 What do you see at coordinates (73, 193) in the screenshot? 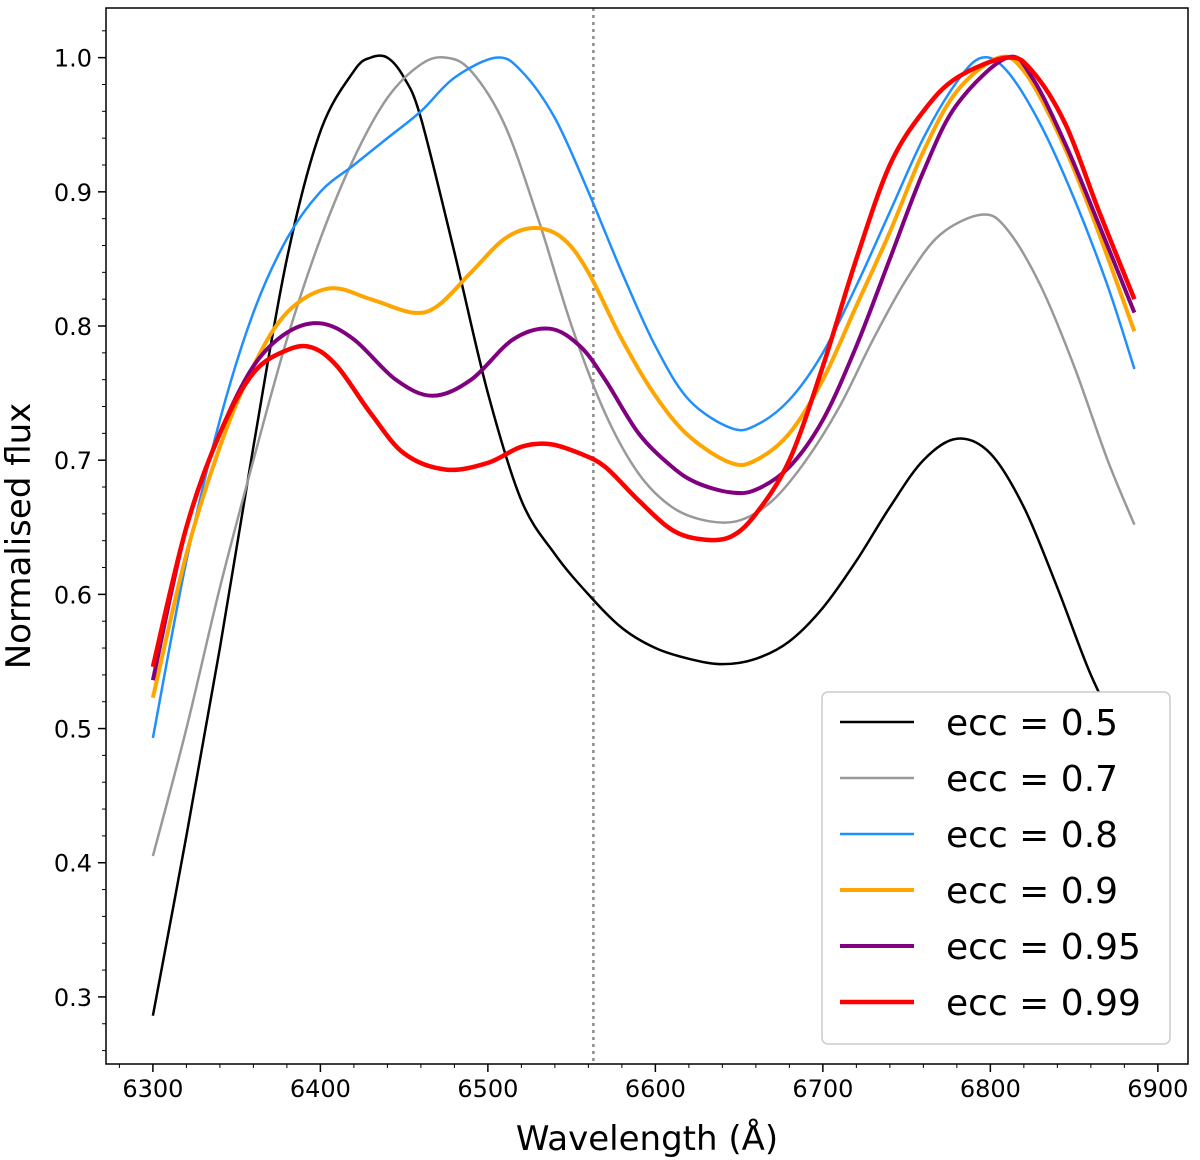
I see `y-tick-label: 0.9` at bounding box center [73, 193].